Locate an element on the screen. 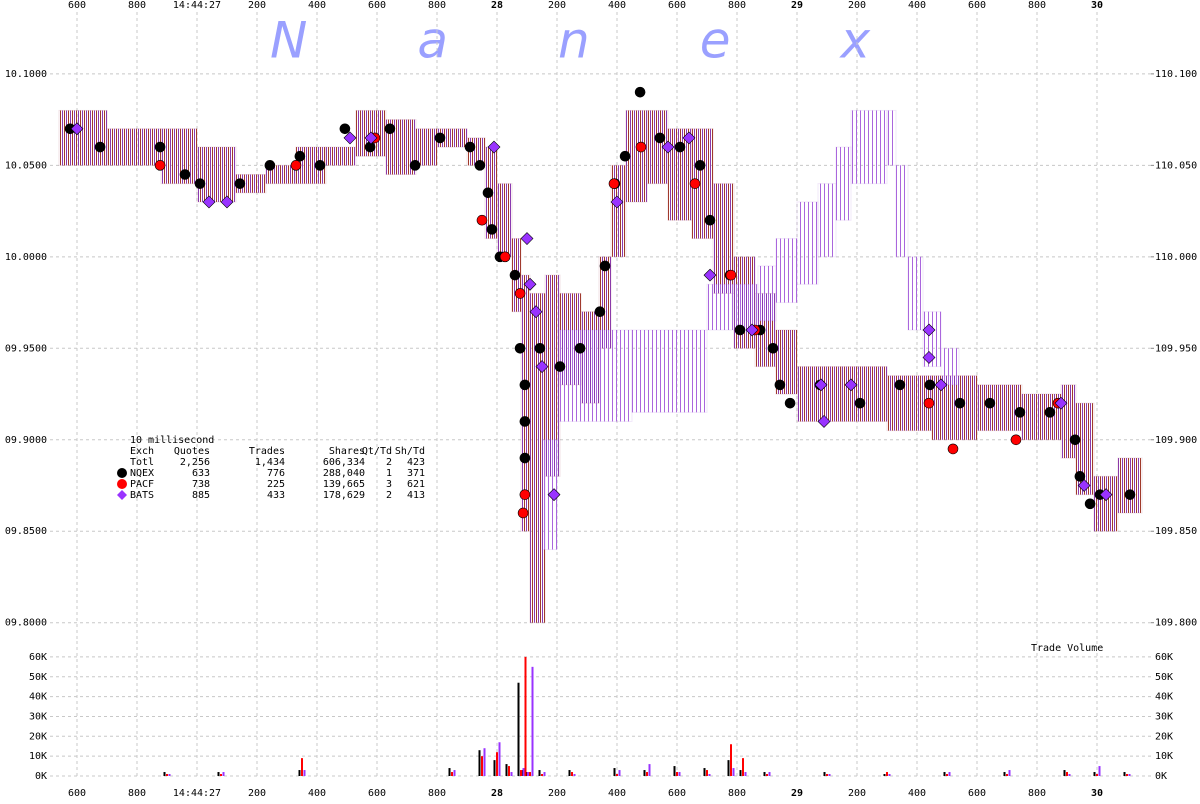  table-header: Exch is located at coordinates (142, 451).